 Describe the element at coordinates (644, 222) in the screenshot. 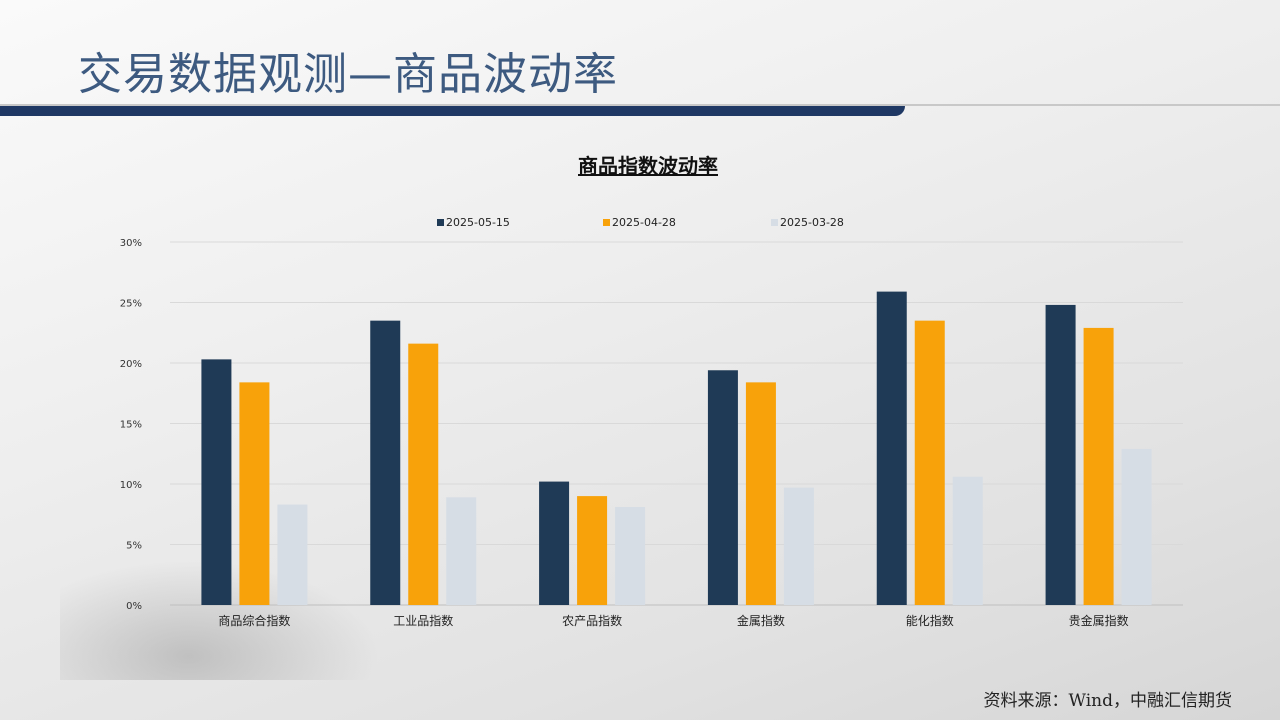

I see `legend-label: 2025-04-28` at that location.